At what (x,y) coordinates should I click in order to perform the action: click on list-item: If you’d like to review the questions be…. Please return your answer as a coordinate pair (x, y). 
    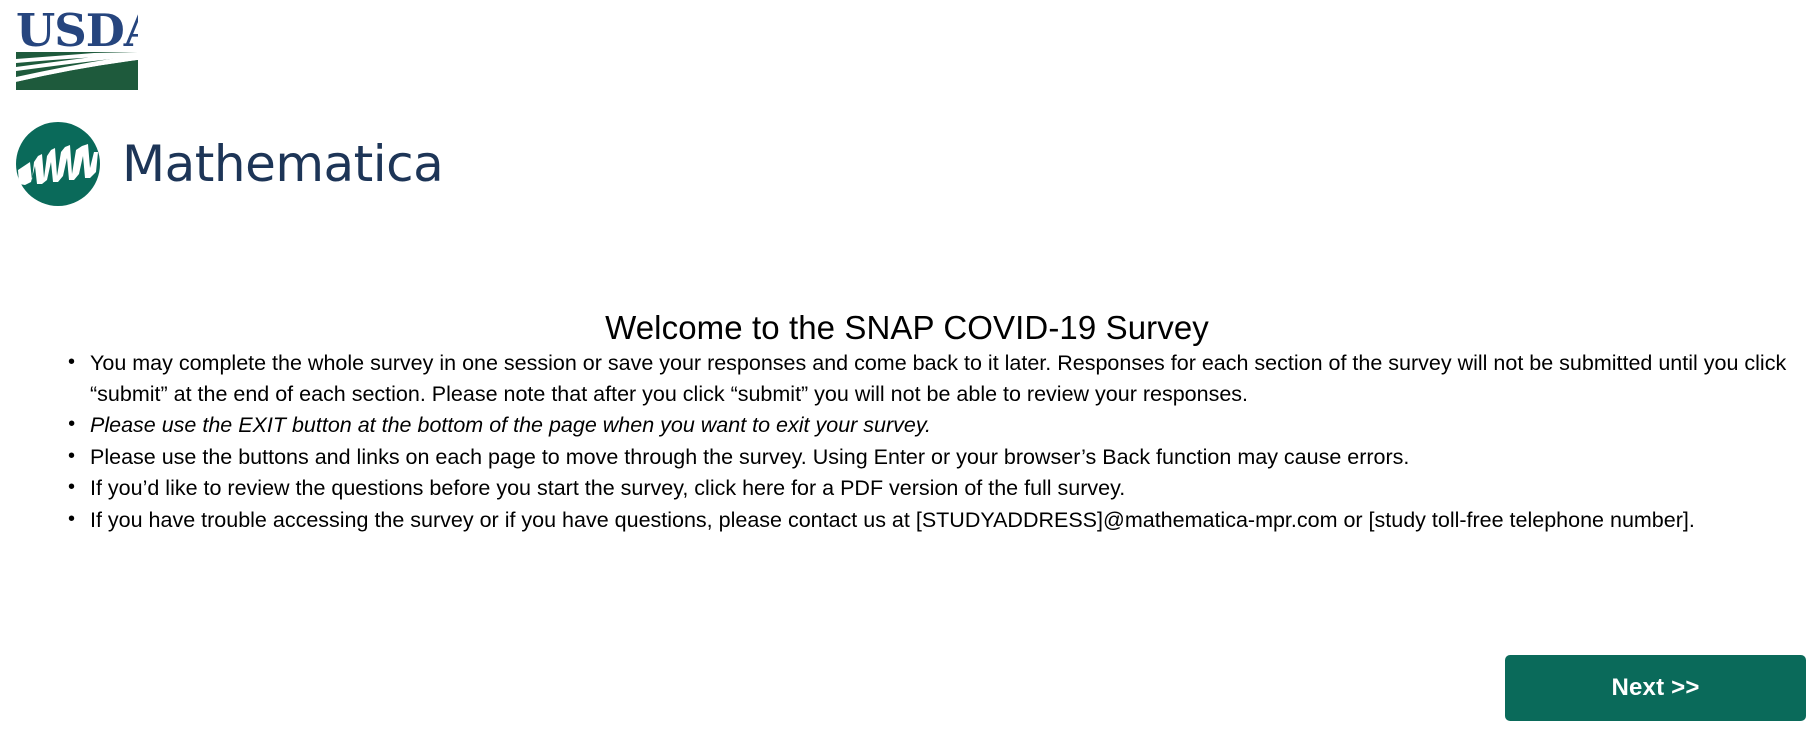
    Looking at the image, I should click on (925, 488).